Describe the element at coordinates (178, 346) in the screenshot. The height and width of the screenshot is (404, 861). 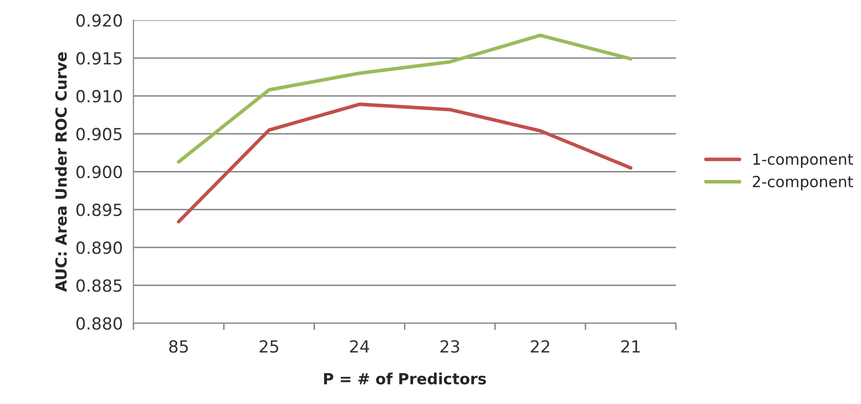
I see `x-tick-label: 85` at that location.